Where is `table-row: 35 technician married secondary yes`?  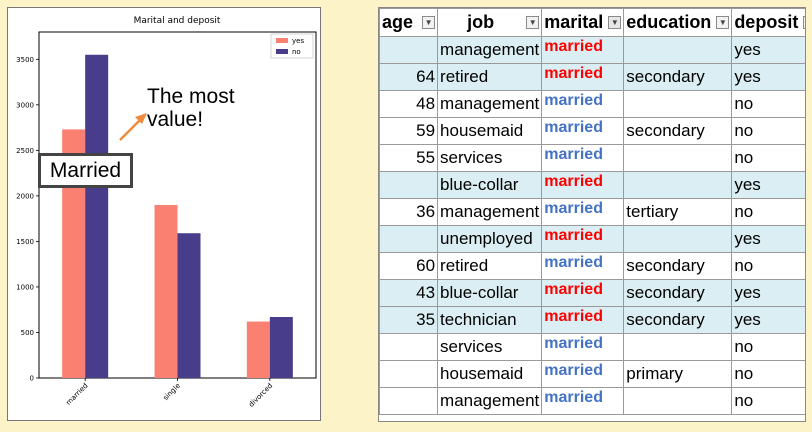
table-row: 35 technician married secondary yes is located at coordinates (592, 320).